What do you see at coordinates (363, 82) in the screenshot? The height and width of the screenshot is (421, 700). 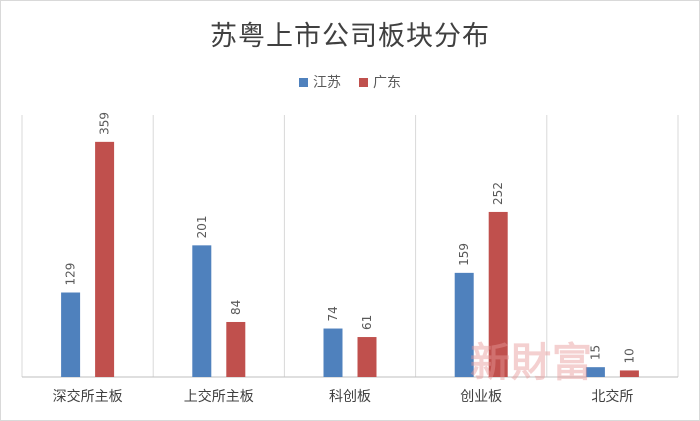 I see `legend-swatch-guangdong` at bounding box center [363, 82].